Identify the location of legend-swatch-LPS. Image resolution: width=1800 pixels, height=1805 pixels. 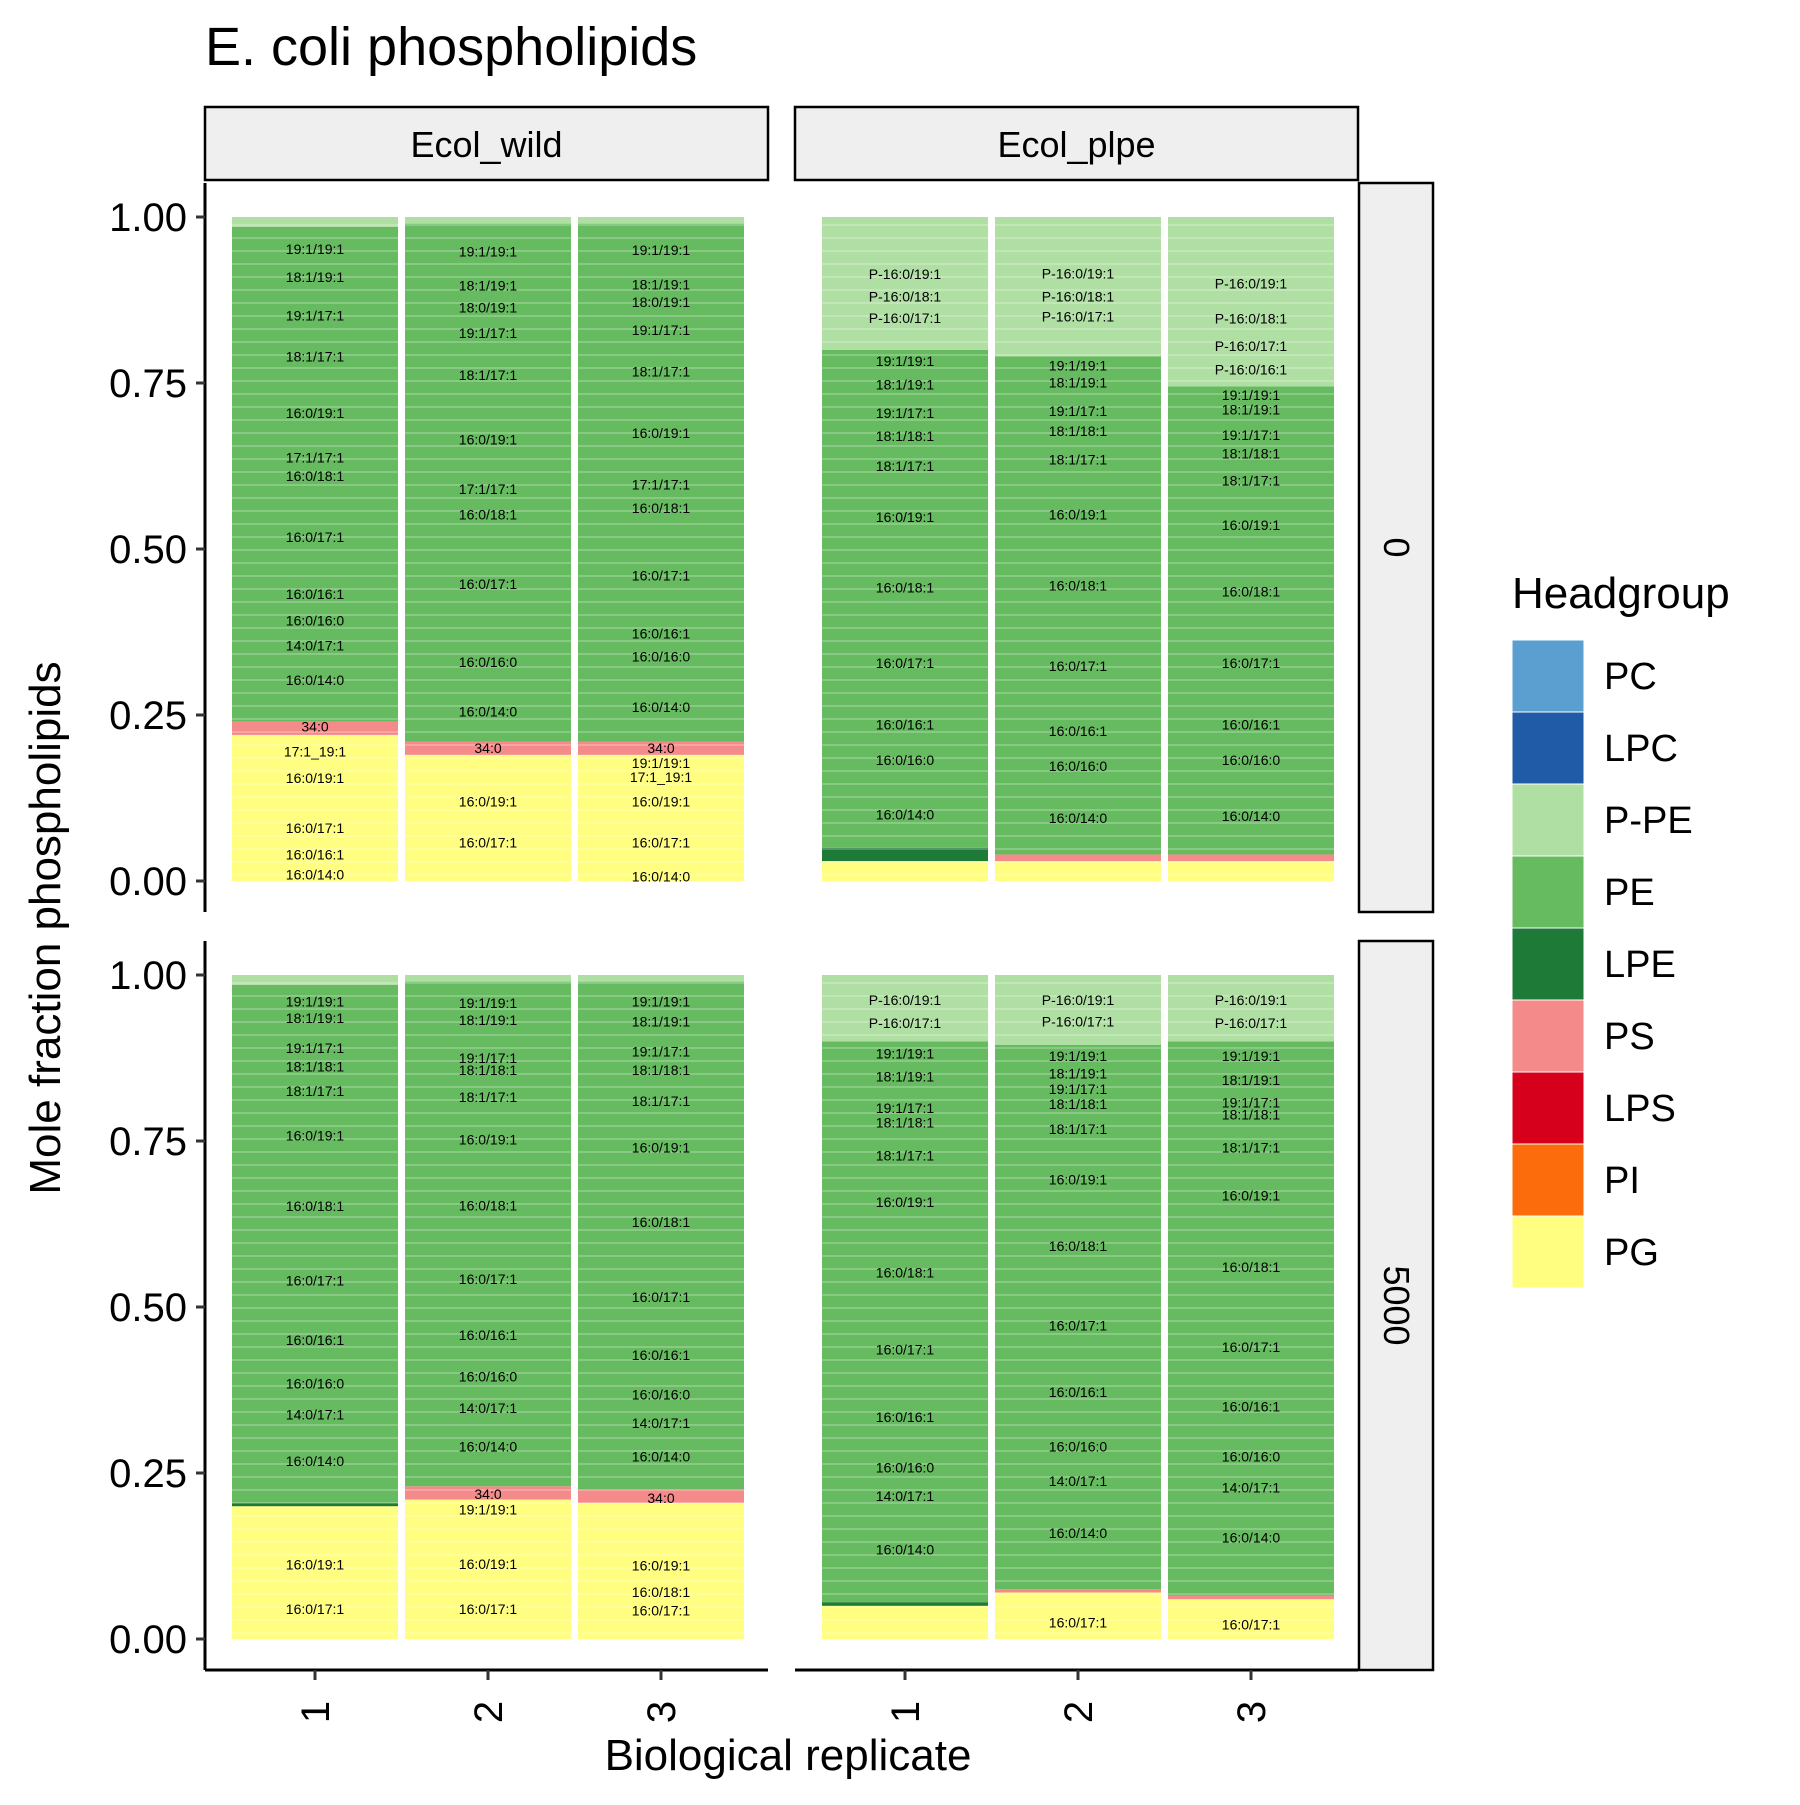
(1548, 1108).